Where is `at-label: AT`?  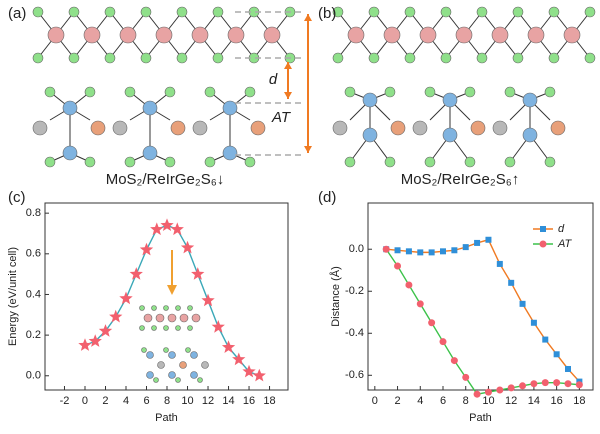 at-label: AT is located at coordinates (281, 117).